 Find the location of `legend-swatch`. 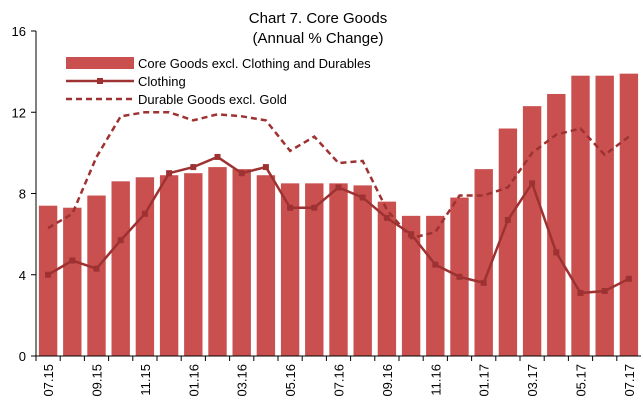

legend-swatch is located at coordinates (100, 63).